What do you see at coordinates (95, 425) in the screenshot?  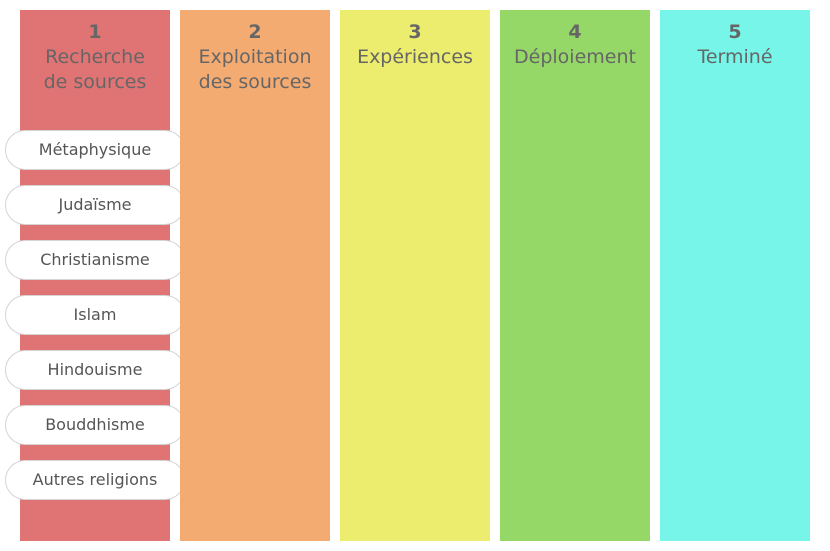 I see `card: Bouddhisme` at bounding box center [95, 425].